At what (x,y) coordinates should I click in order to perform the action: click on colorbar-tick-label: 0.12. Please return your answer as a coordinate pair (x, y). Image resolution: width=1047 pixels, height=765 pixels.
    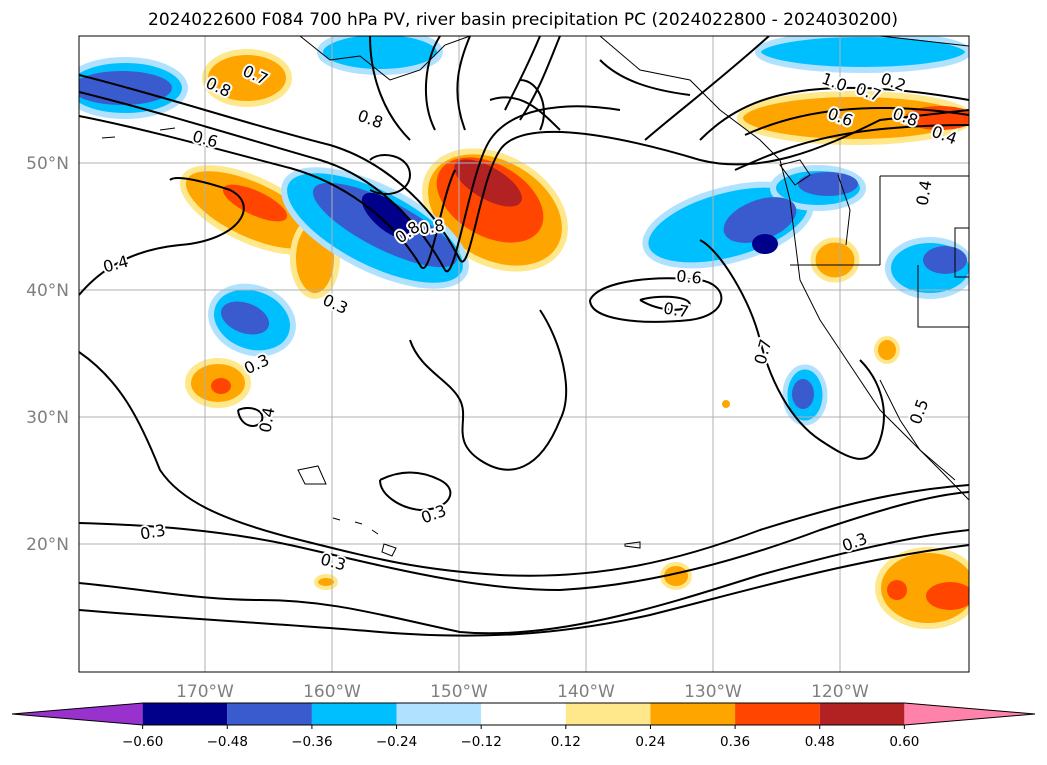
    Looking at the image, I should click on (566, 742).